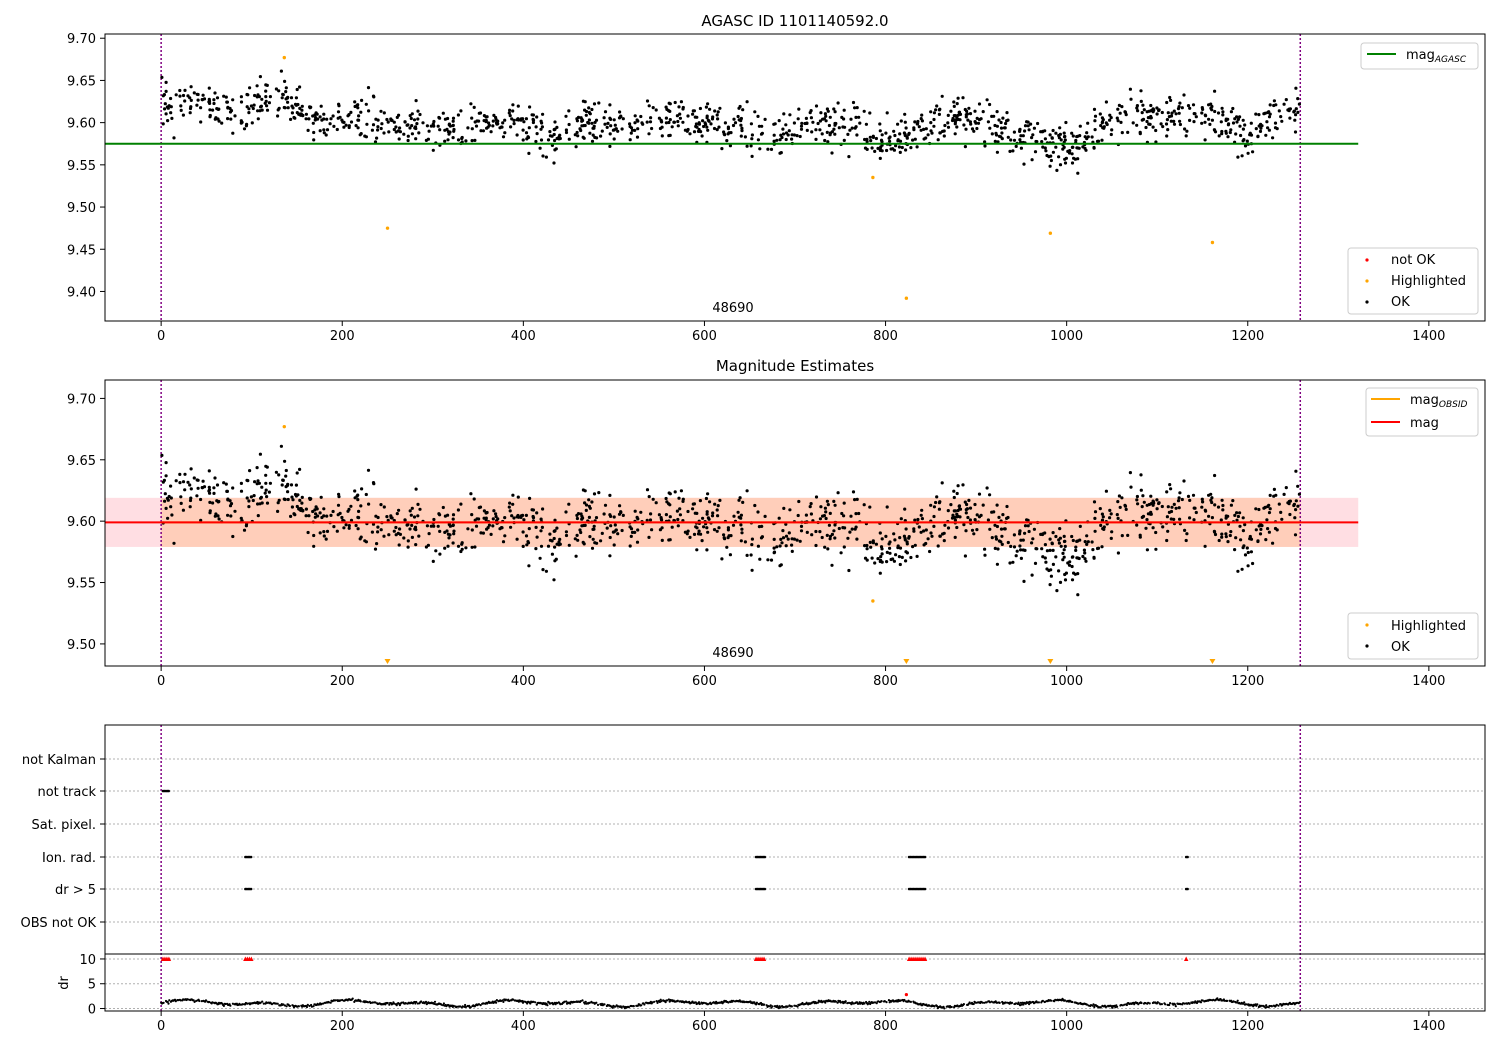 The width and height of the screenshot is (1500, 1050). Describe the element at coordinates (64, 983) in the screenshot. I see `dr-axis-label: dr` at that location.